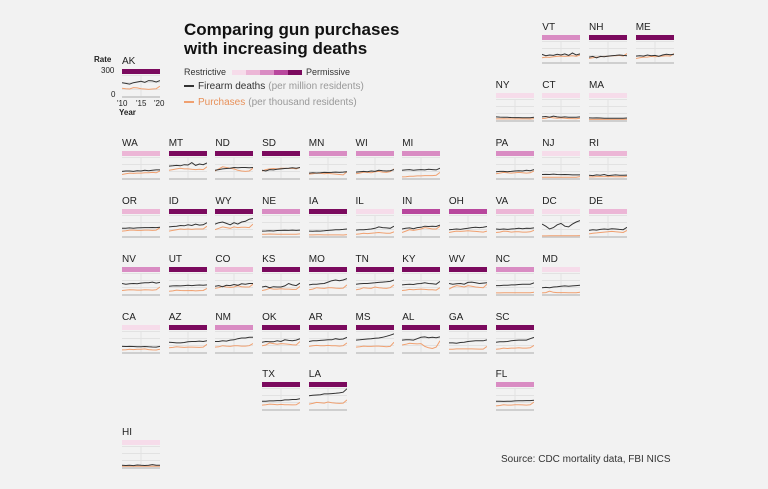 This screenshot has width=768, height=489. What do you see at coordinates (456, 201) in the screenshot?
I see `state-label: OH` at bounding box center [456, 201].